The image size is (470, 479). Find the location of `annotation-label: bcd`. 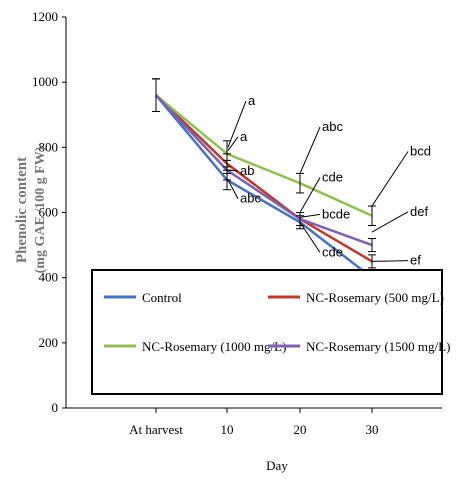

annotation-label: bcd is located at coordinates (420, 150).